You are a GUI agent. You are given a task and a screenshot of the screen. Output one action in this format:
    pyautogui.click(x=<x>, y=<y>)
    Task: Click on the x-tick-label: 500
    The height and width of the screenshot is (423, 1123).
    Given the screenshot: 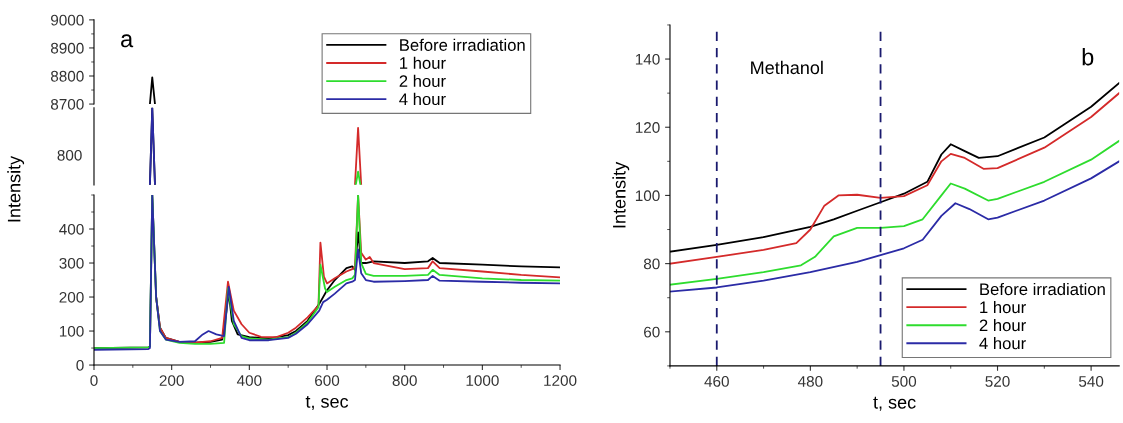 What is the action you would take?
    pyautogui.click(x=904, y=381)
    